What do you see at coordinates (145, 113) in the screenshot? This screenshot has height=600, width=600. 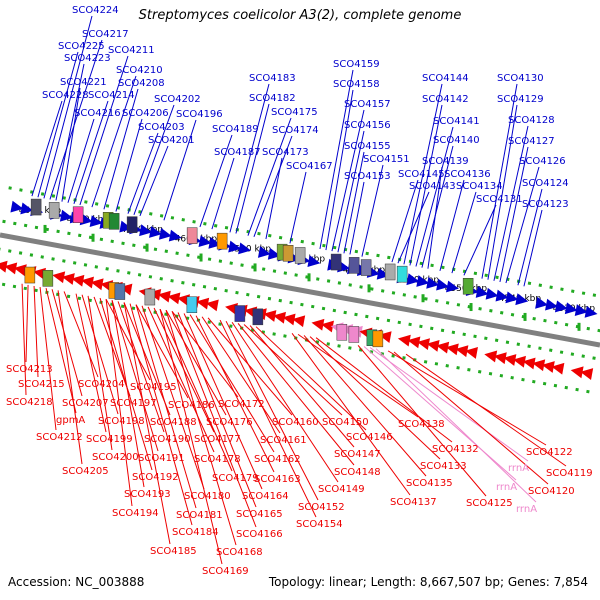 I see `gene-label: SCO4206` at bounding box center [145, 113].